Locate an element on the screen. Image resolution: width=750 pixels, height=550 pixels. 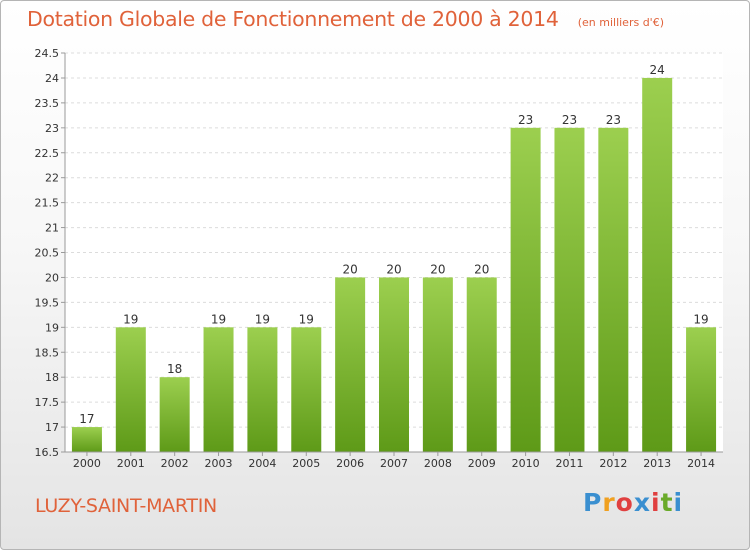
y-tick-label: 23 is located at coordinates (52, 128).